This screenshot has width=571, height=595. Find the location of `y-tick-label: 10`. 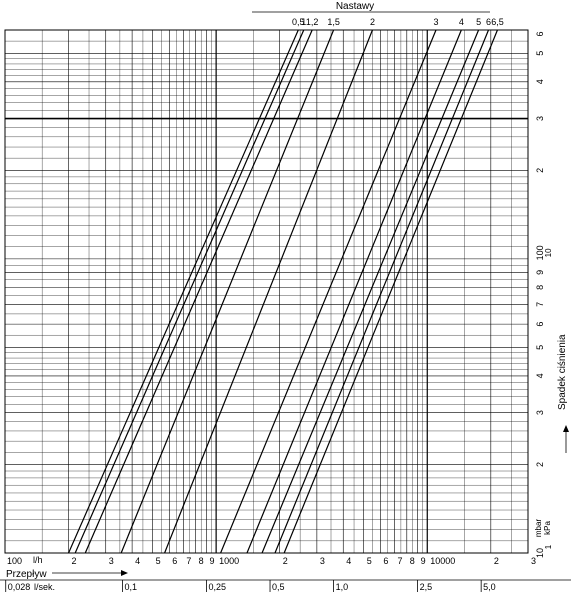

y-tick-label: 10 is located at coordinates (540, 553).